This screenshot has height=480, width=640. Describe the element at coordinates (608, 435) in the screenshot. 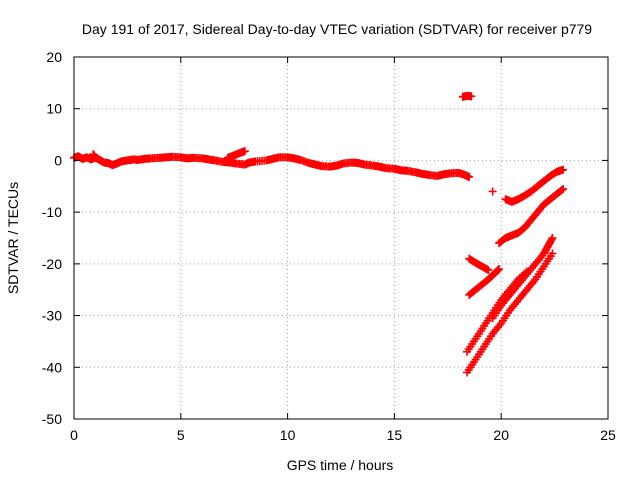

I see `x-tick-label: 25` at that location.